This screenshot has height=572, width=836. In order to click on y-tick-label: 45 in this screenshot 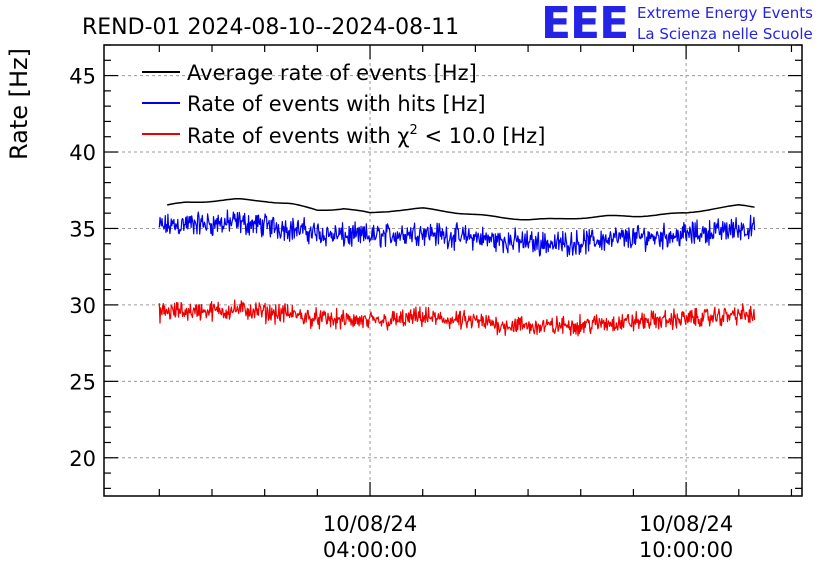, I will do `click(82, 77)`.